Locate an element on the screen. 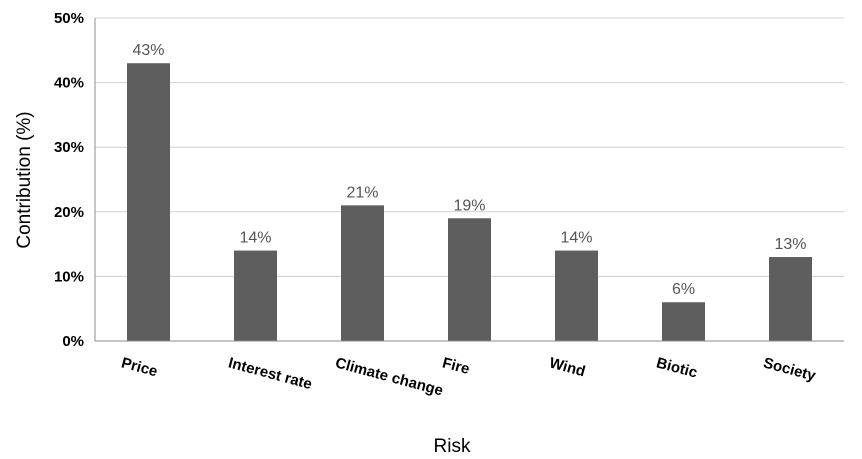 This screenshot has width=862, height=459. data-label: 13% is located at coordinates (790, 244).